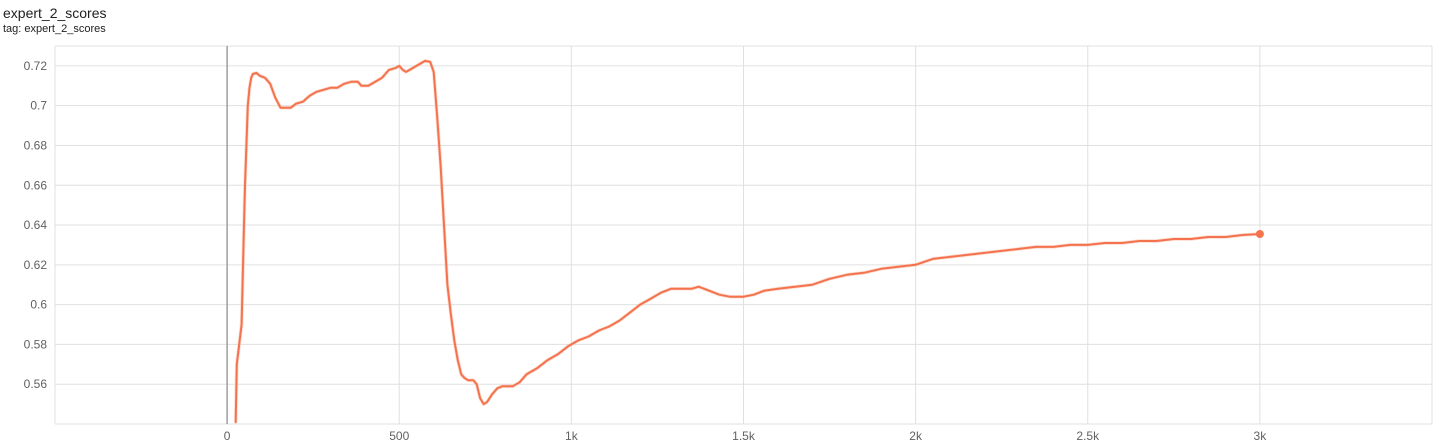 This screenshot has width=1446, height=448. Describe the element at coordinates (38, 305) in the screenshot. I see `y-tick-label: 0.6` at that location.